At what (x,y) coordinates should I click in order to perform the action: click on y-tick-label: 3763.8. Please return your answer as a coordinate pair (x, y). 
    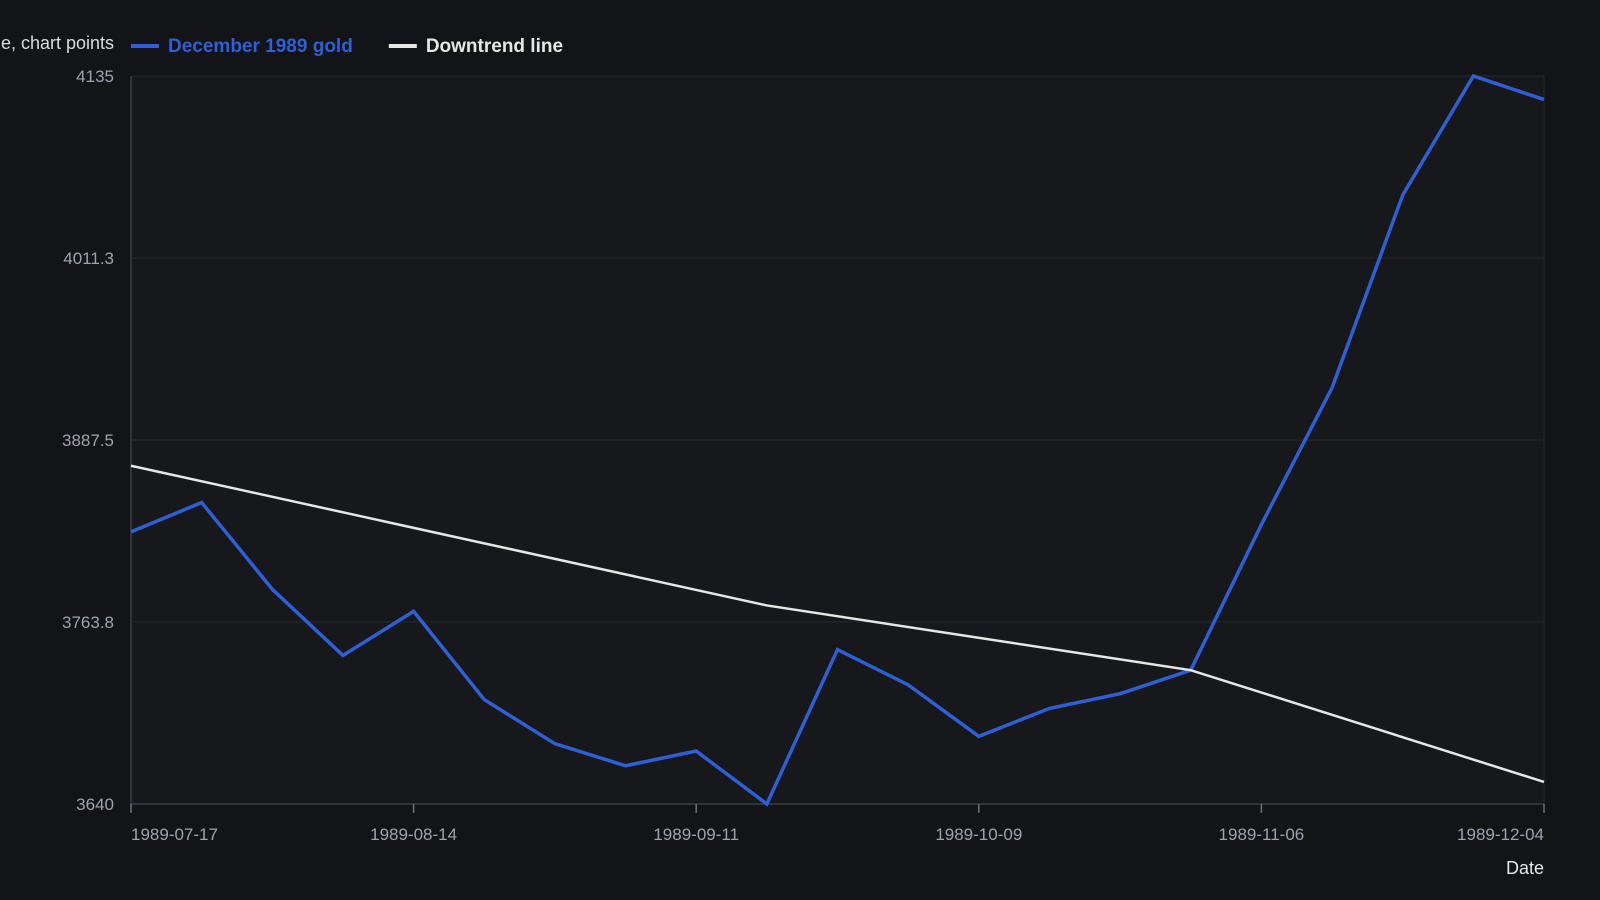
    Looking at the image, I should click on (88, 622).